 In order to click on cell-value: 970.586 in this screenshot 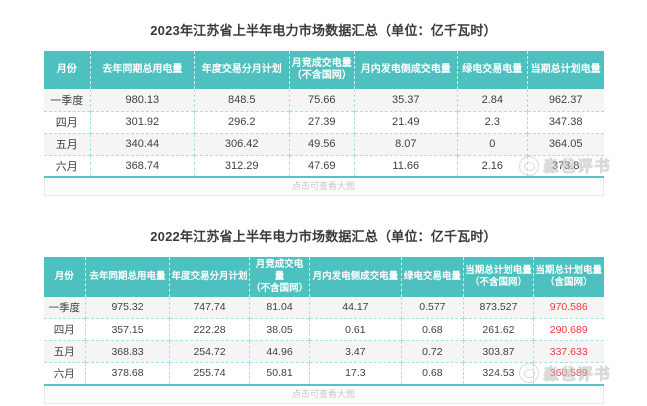, I will do `click(568, 307)`.